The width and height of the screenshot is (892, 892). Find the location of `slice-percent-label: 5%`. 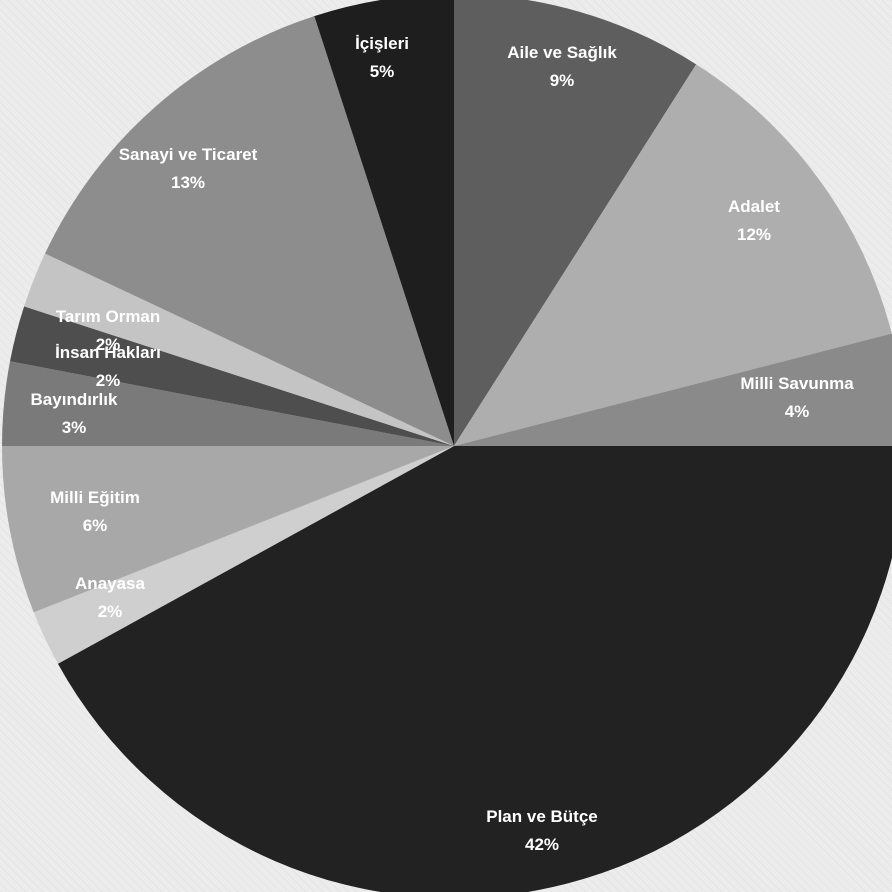

slice-percent-label: 5% is located at coordinates (382, 71).